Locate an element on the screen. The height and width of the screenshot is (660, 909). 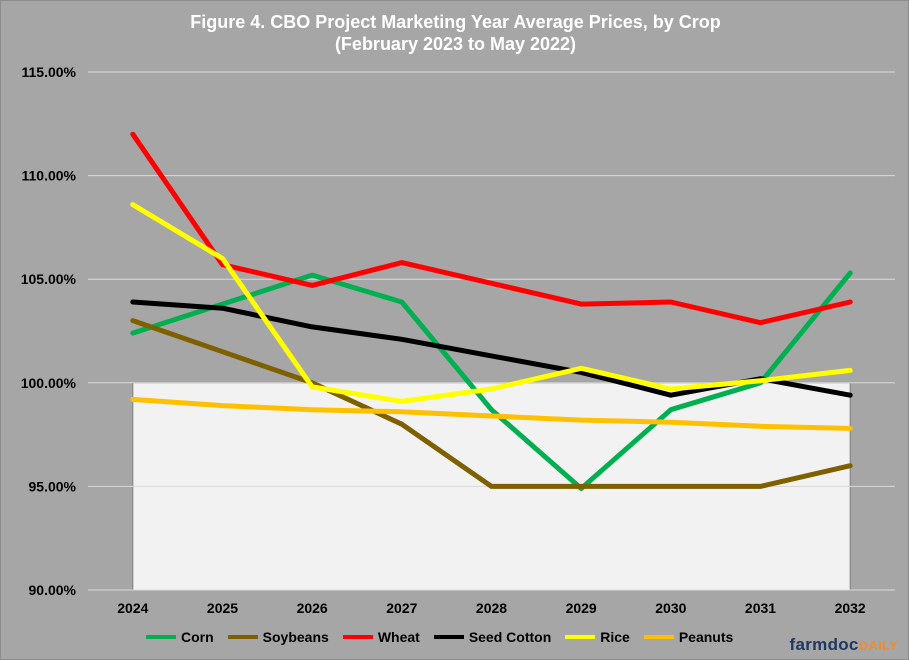
x-tick-label: 2028 is located at coordinates (491, 608).